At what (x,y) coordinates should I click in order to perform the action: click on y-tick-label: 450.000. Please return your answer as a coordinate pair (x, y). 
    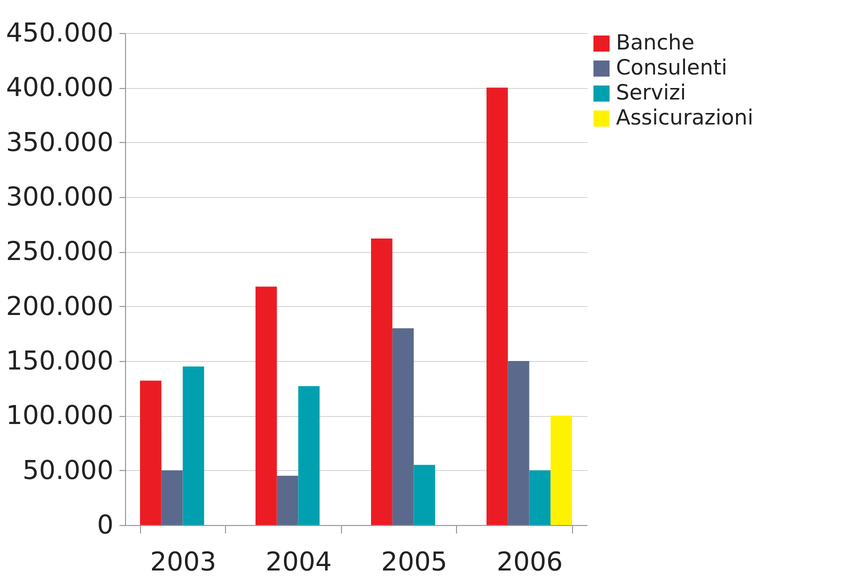
    Looking at the image, I should click on (60, 33).